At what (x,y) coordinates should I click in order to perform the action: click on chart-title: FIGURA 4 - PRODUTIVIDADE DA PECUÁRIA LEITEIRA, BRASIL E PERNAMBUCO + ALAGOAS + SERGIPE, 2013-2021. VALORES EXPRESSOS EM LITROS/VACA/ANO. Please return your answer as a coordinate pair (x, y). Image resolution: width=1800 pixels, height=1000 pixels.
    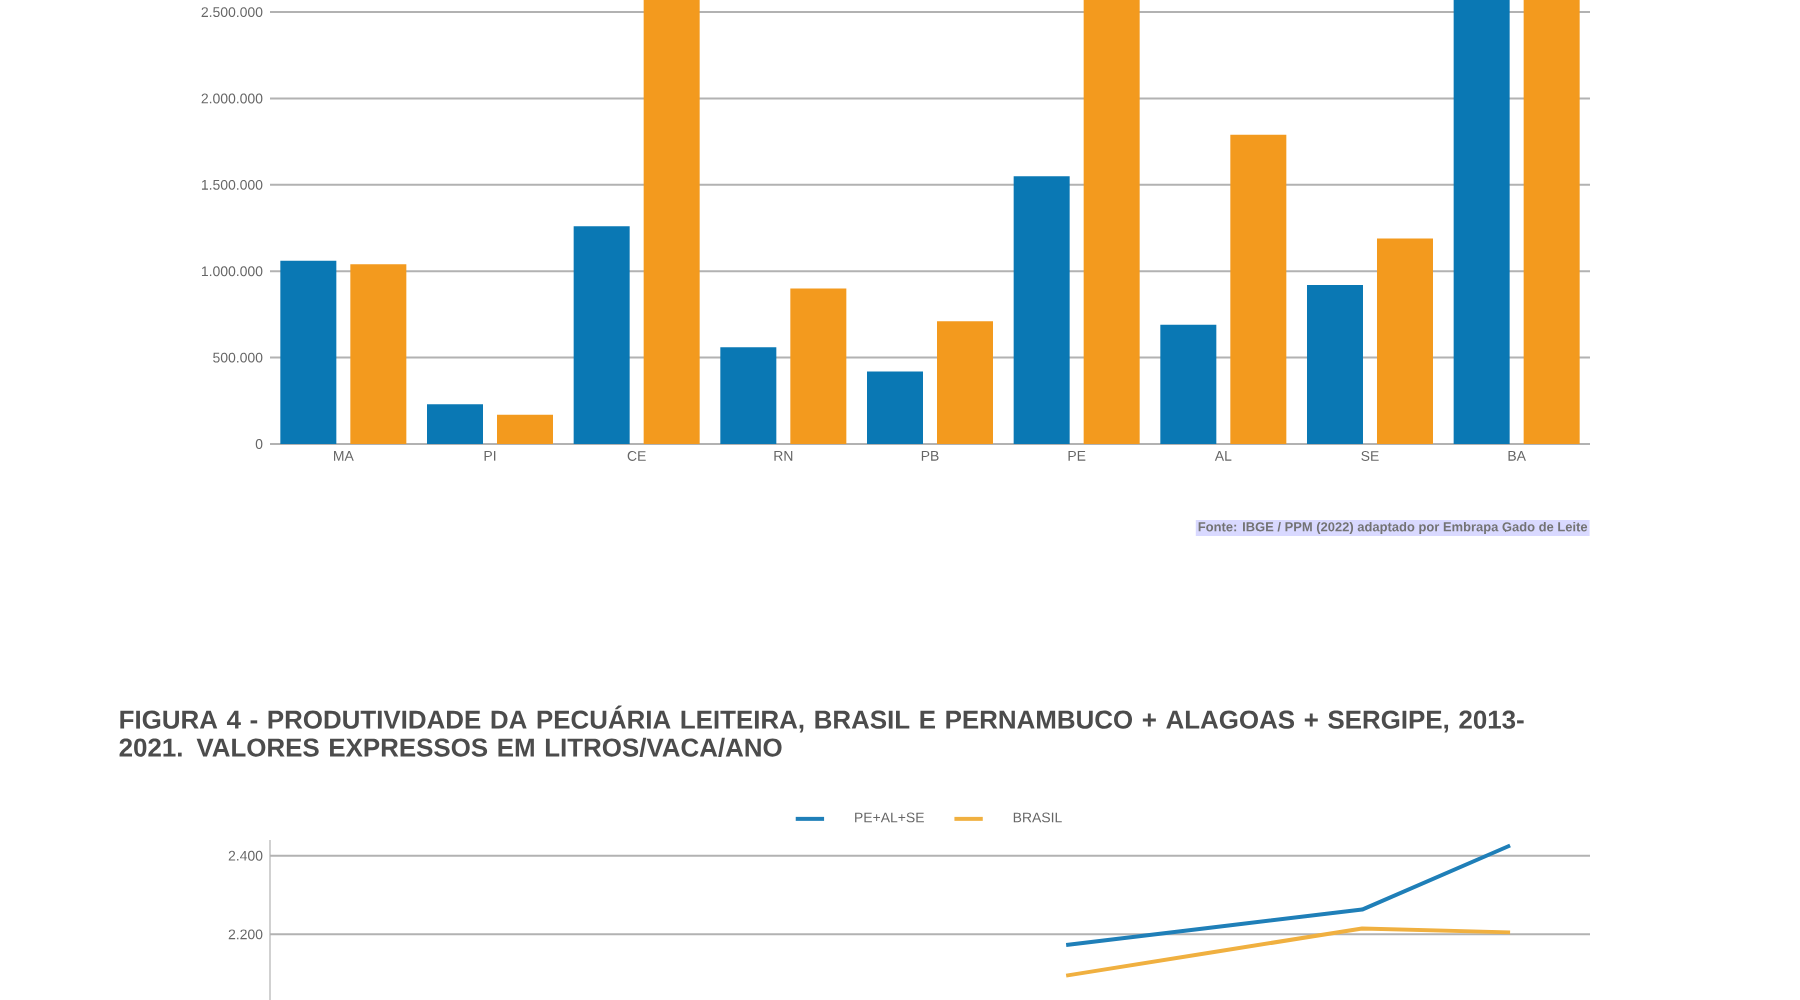
    Looking at the image, I should click on (821, 731).